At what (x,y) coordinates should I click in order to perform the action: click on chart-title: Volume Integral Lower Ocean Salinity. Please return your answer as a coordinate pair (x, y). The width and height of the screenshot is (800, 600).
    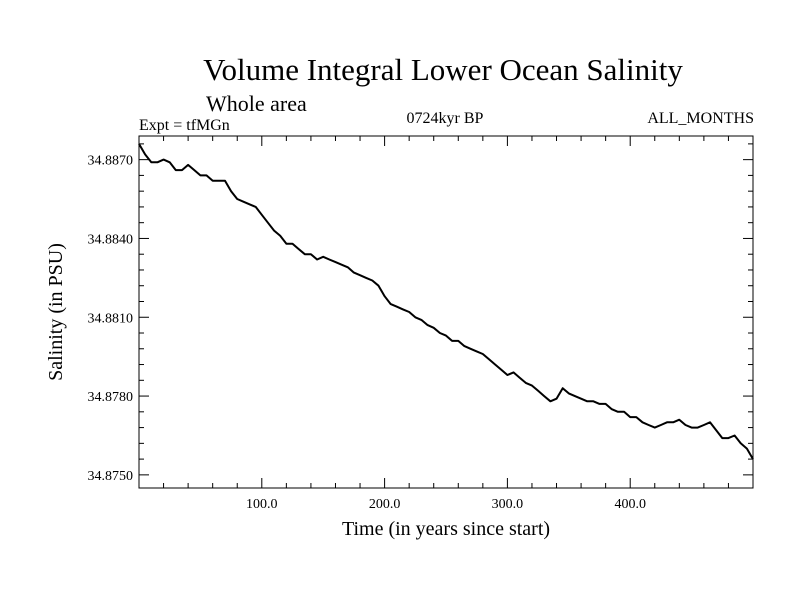
    Looking at the image, I should click on (443, 69).